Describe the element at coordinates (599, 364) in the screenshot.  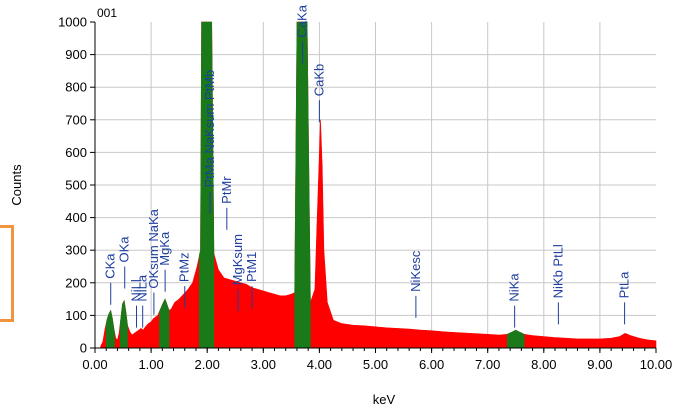
I see `x-tick-label: 9.00` at that location.